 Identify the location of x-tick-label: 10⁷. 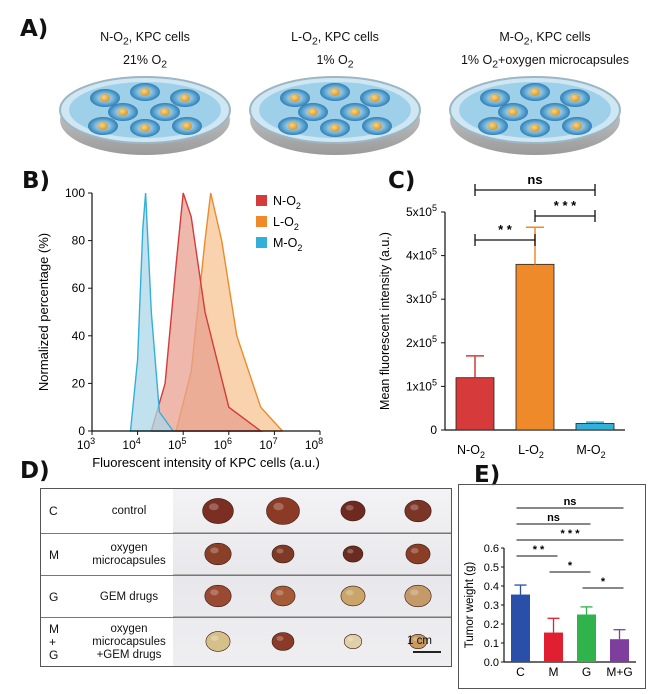
(268, 444).